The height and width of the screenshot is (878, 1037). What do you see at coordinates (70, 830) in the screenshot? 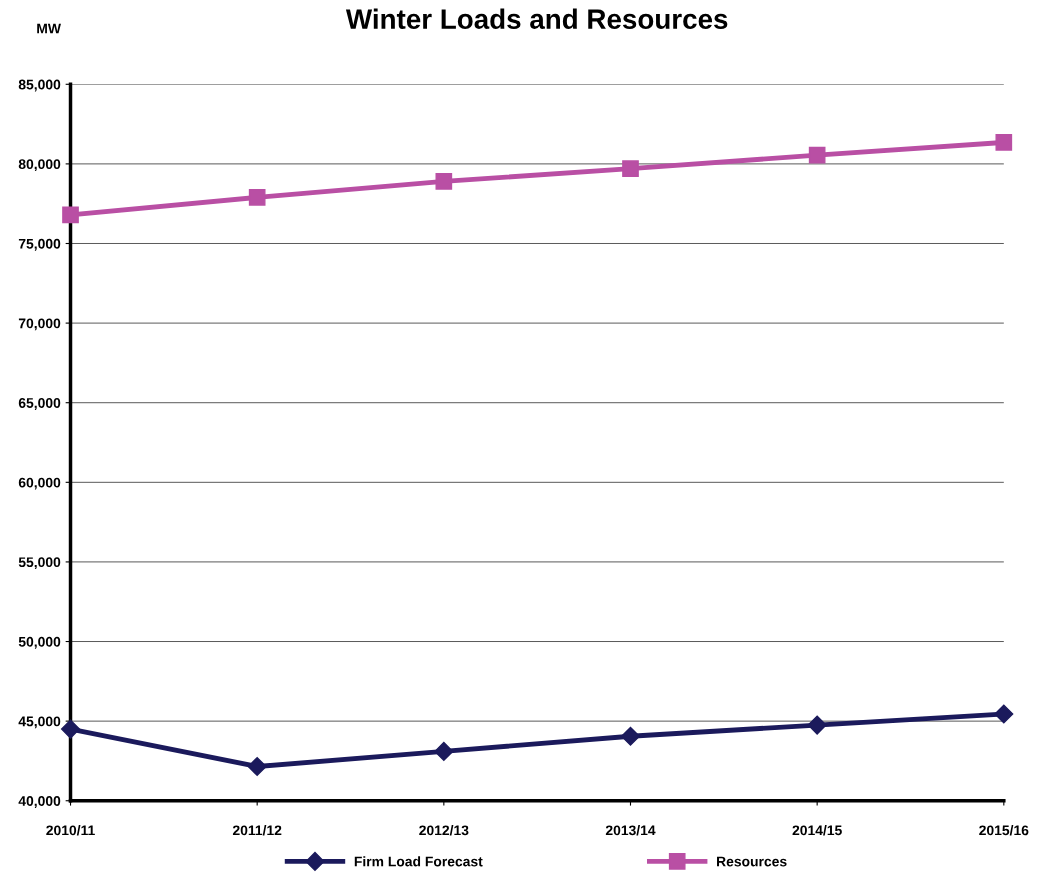
I see `x-tick-label: 2010/11` at bounding box center [70, 830].